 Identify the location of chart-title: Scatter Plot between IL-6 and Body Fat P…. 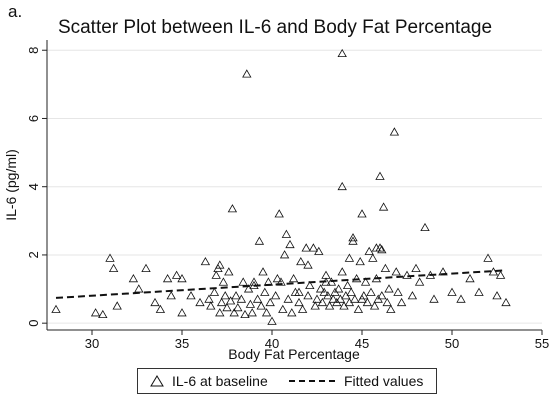
(275, 27).